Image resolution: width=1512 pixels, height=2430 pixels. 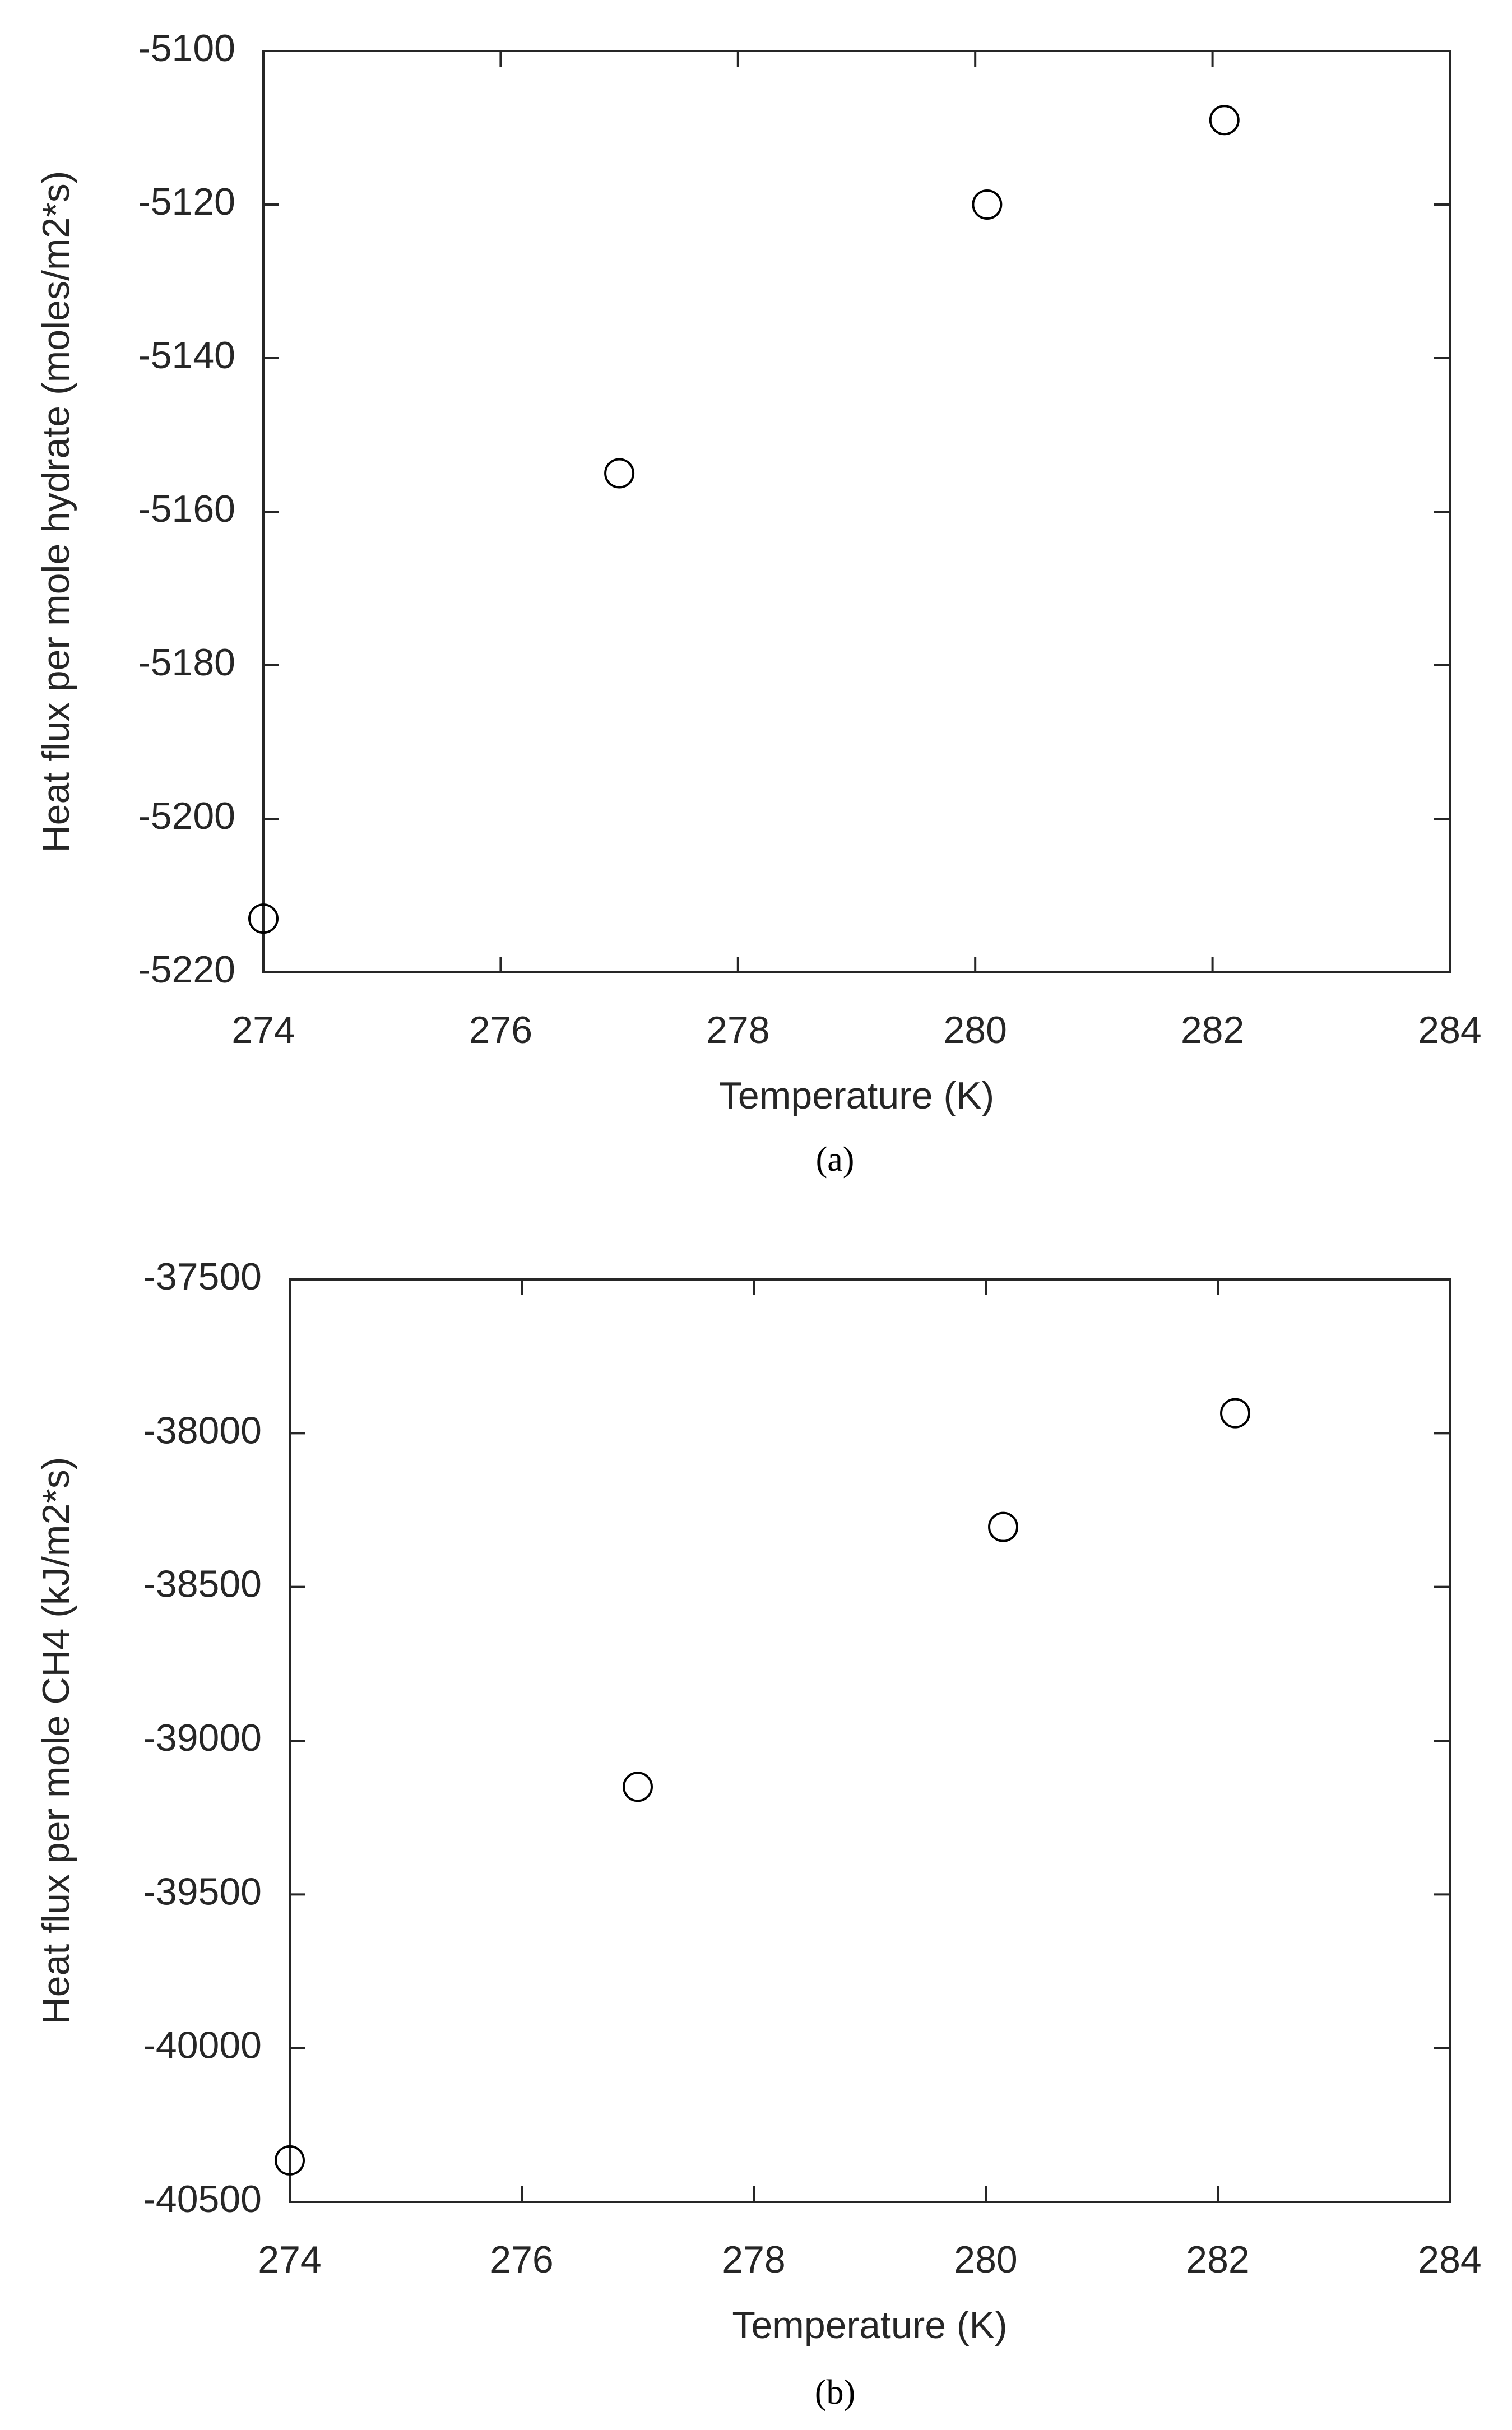 What do you see at coordinates (202, 1430) in the screenshot?
I see `y-tick-label: -38000` at bounding box center [202, 1430].